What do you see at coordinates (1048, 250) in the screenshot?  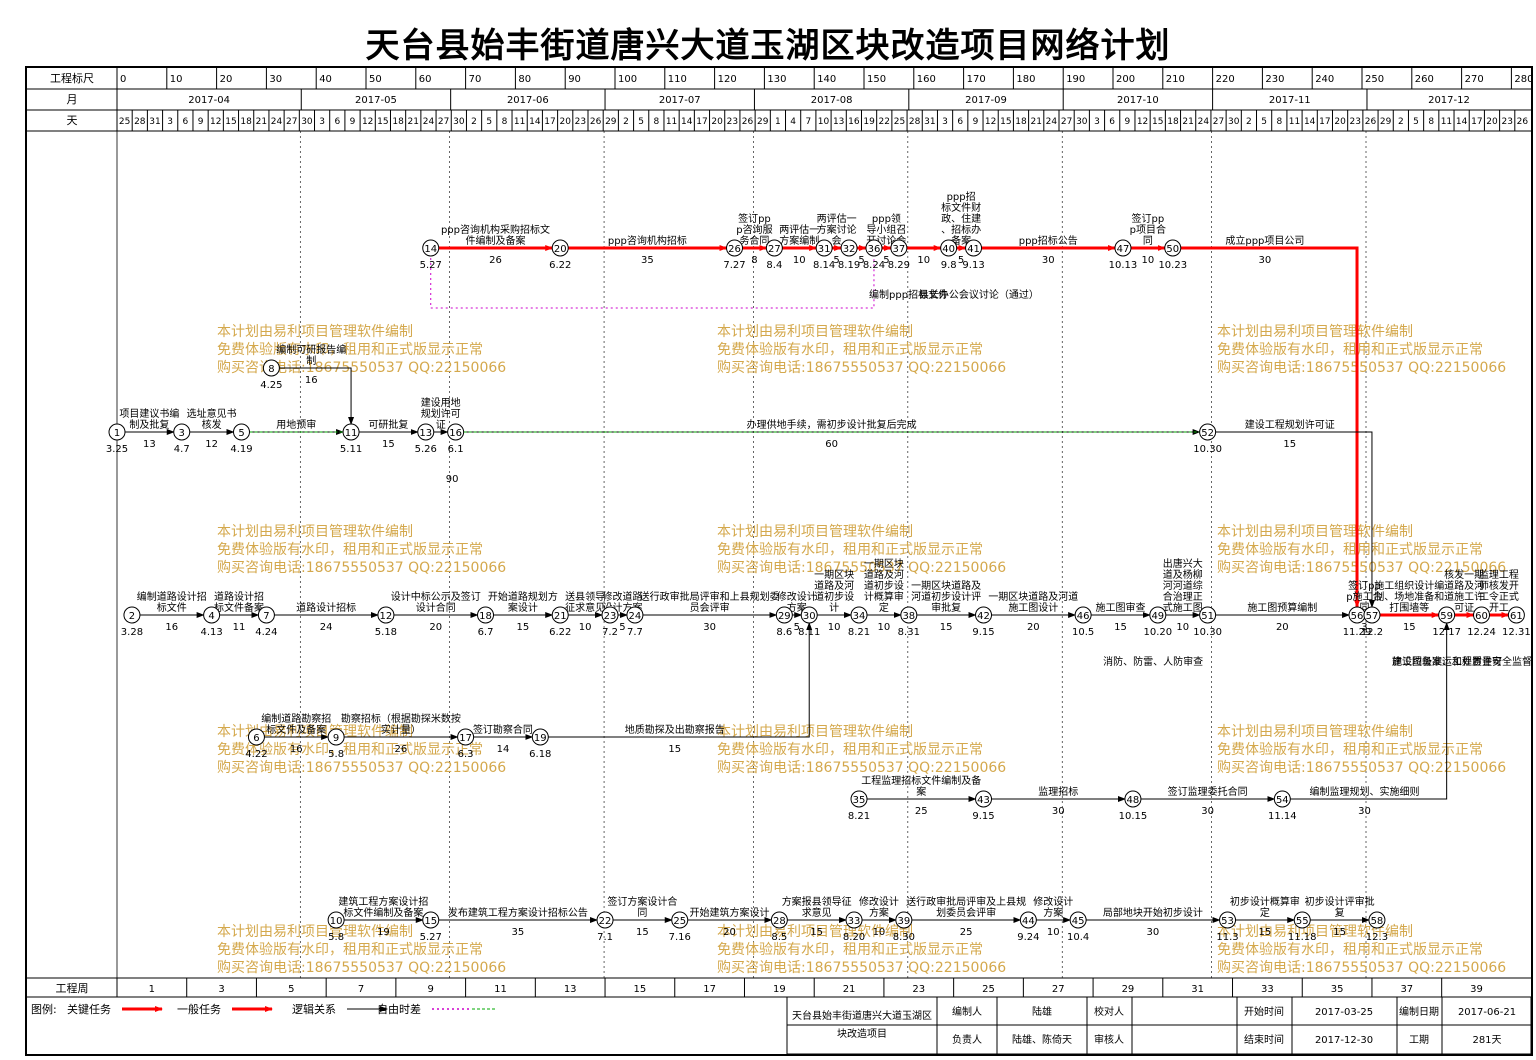 I see `task-arrow: ppp招标公告 30` at bounding box center [1048, 250].